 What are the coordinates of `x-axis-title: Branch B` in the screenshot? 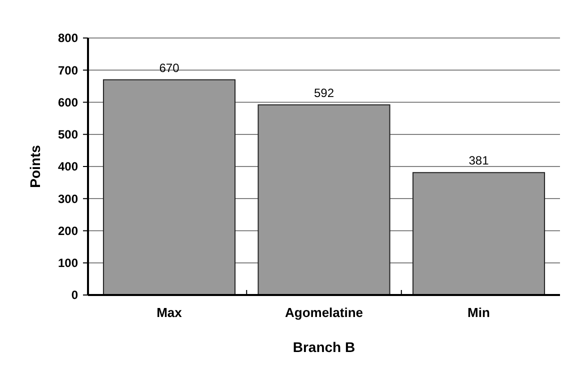 It's located at (324, 347).